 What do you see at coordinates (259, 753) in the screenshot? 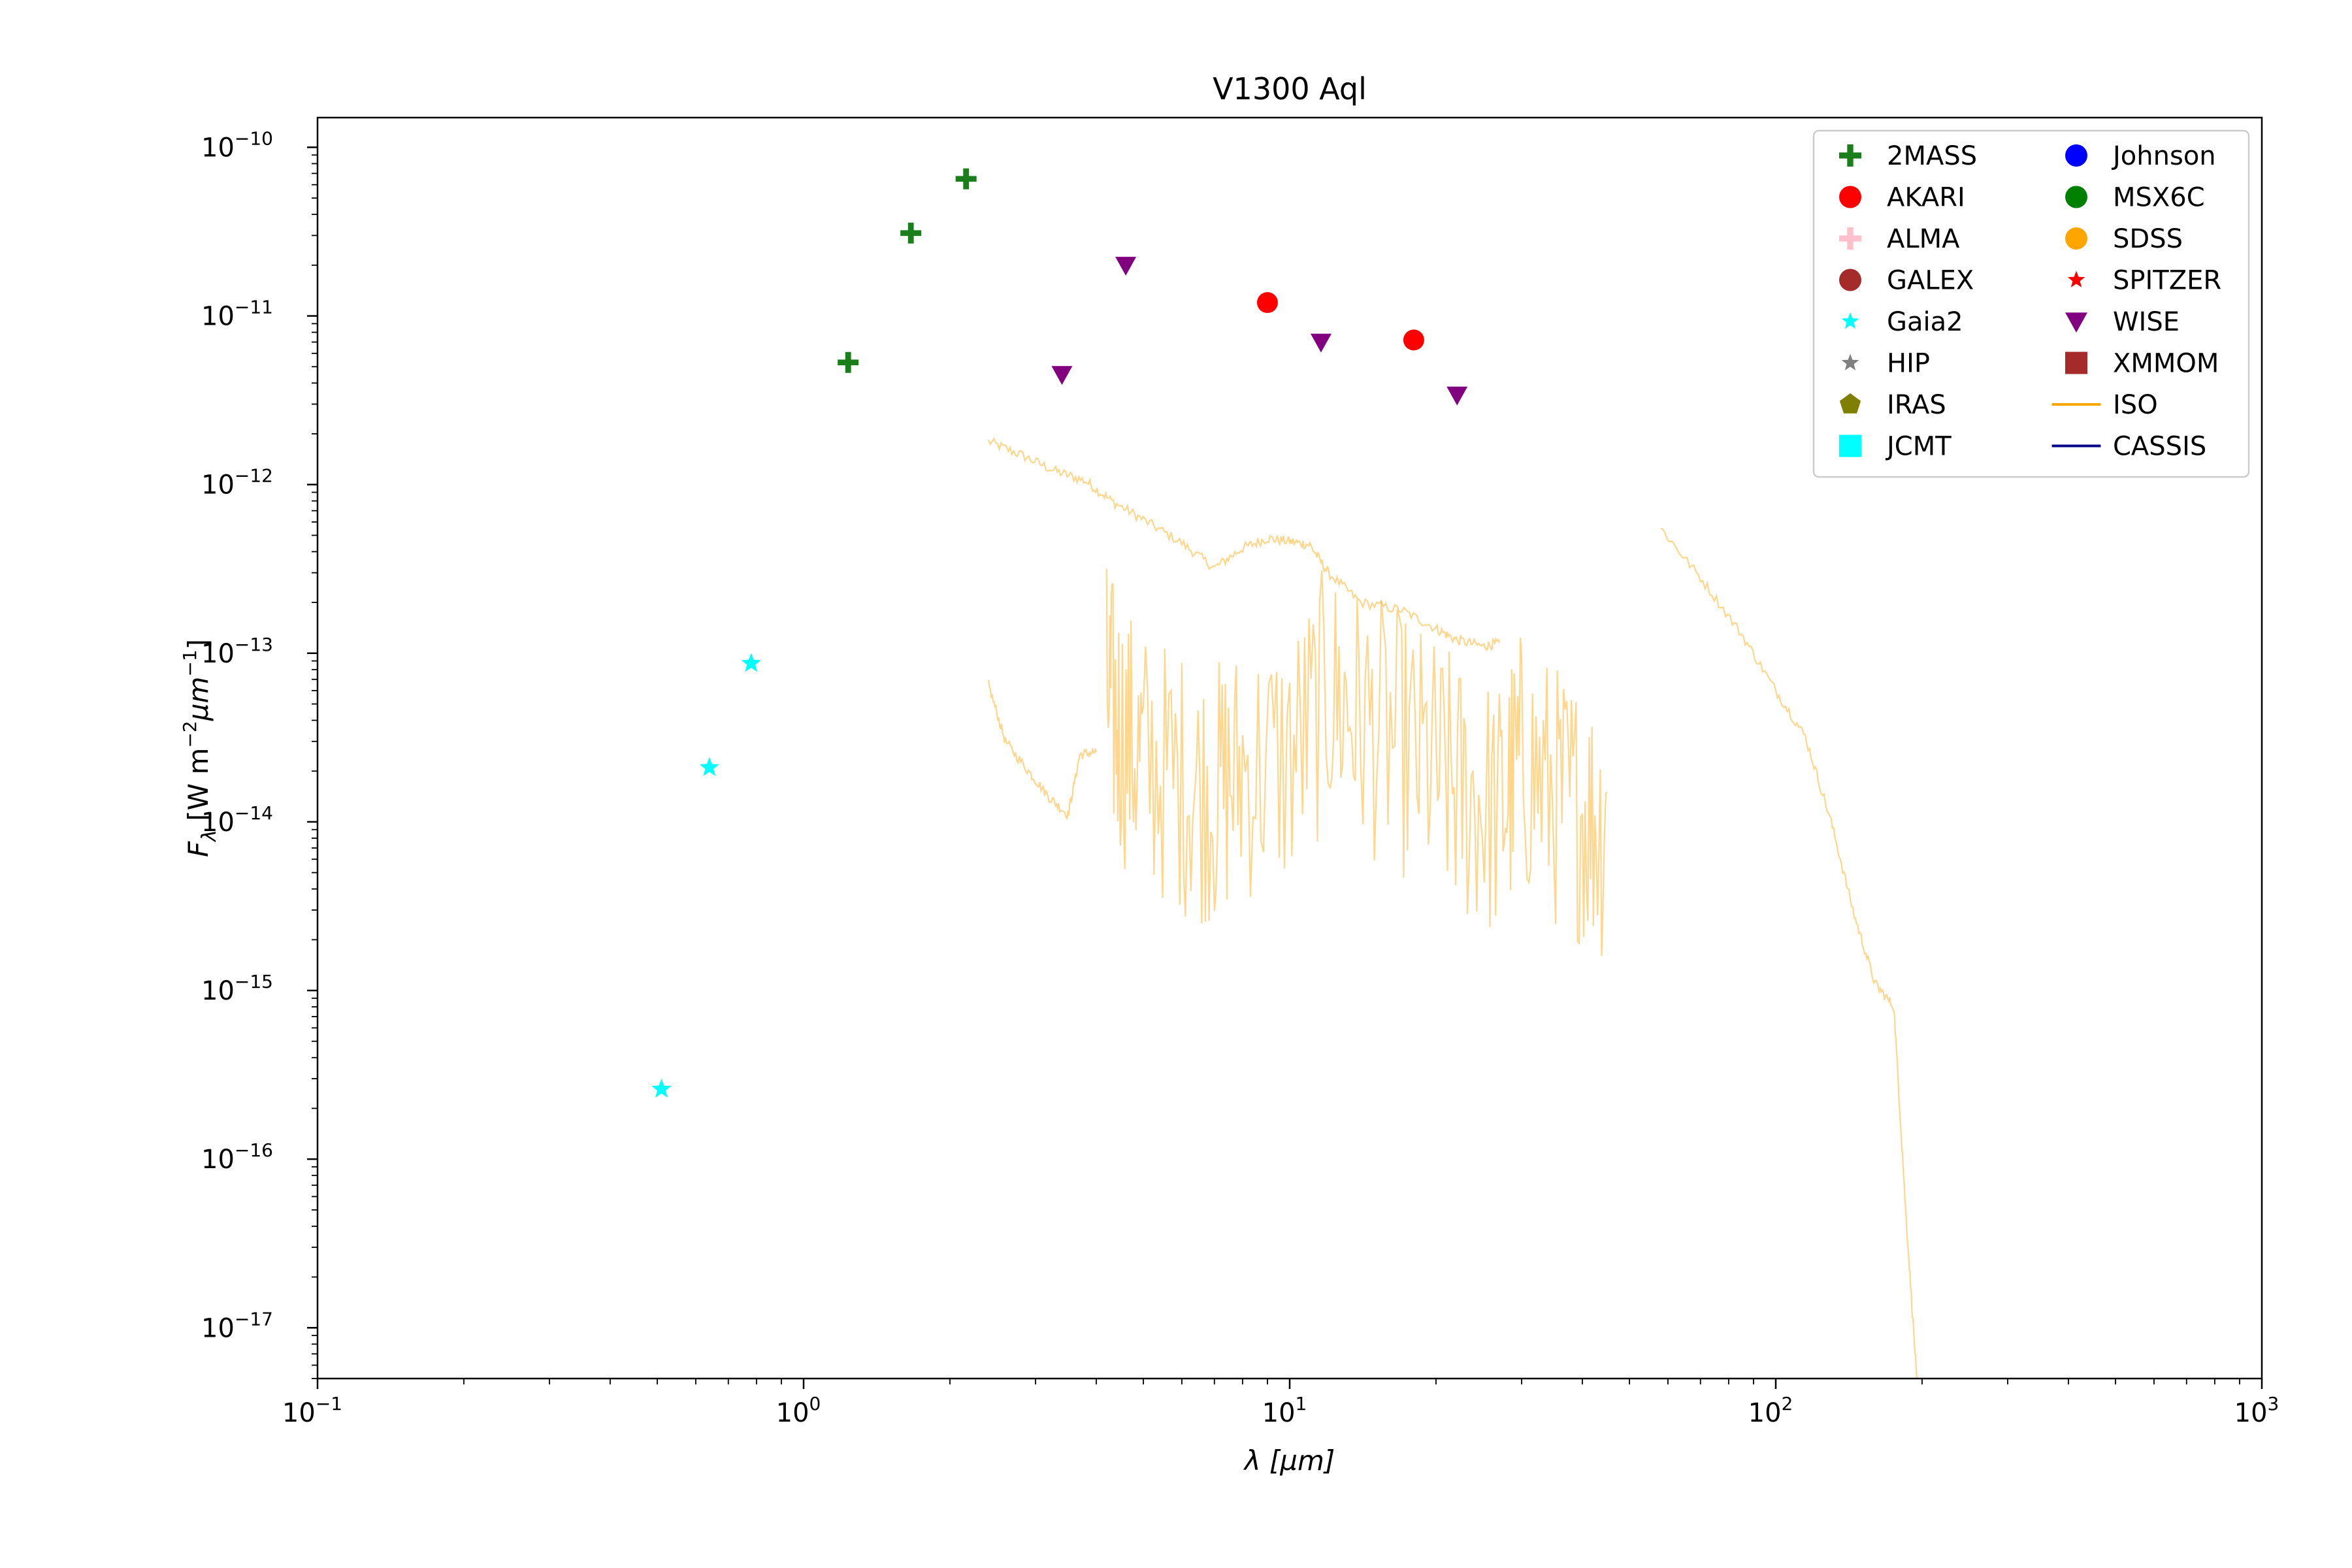
I see `y-axis: 10−17 10−16 10−15 10−14 10−13 10−12 10−11 10−10` at bounding box center [259, 753].